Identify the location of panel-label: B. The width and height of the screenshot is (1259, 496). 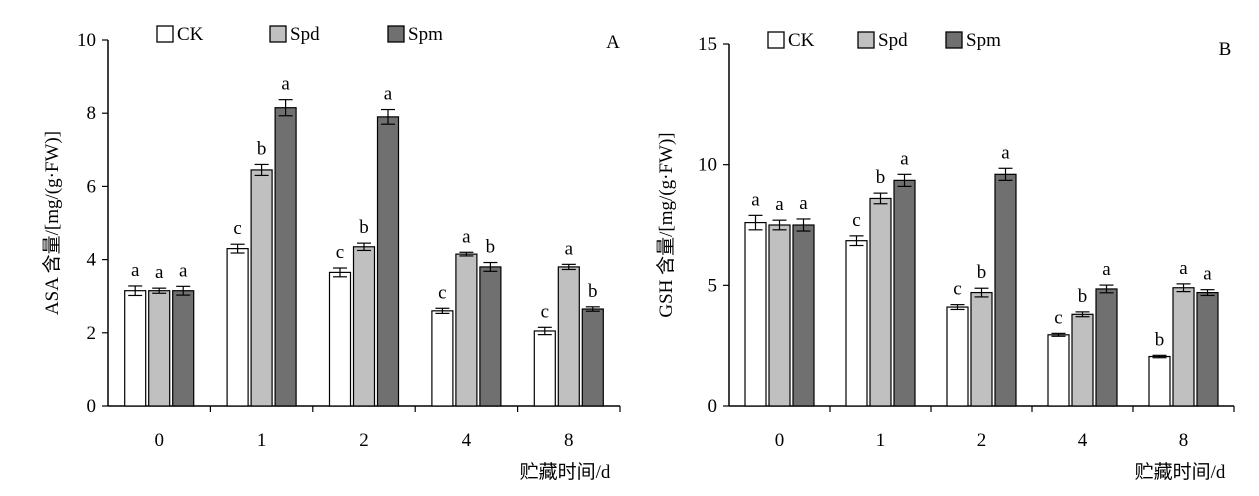
(1225, 49).